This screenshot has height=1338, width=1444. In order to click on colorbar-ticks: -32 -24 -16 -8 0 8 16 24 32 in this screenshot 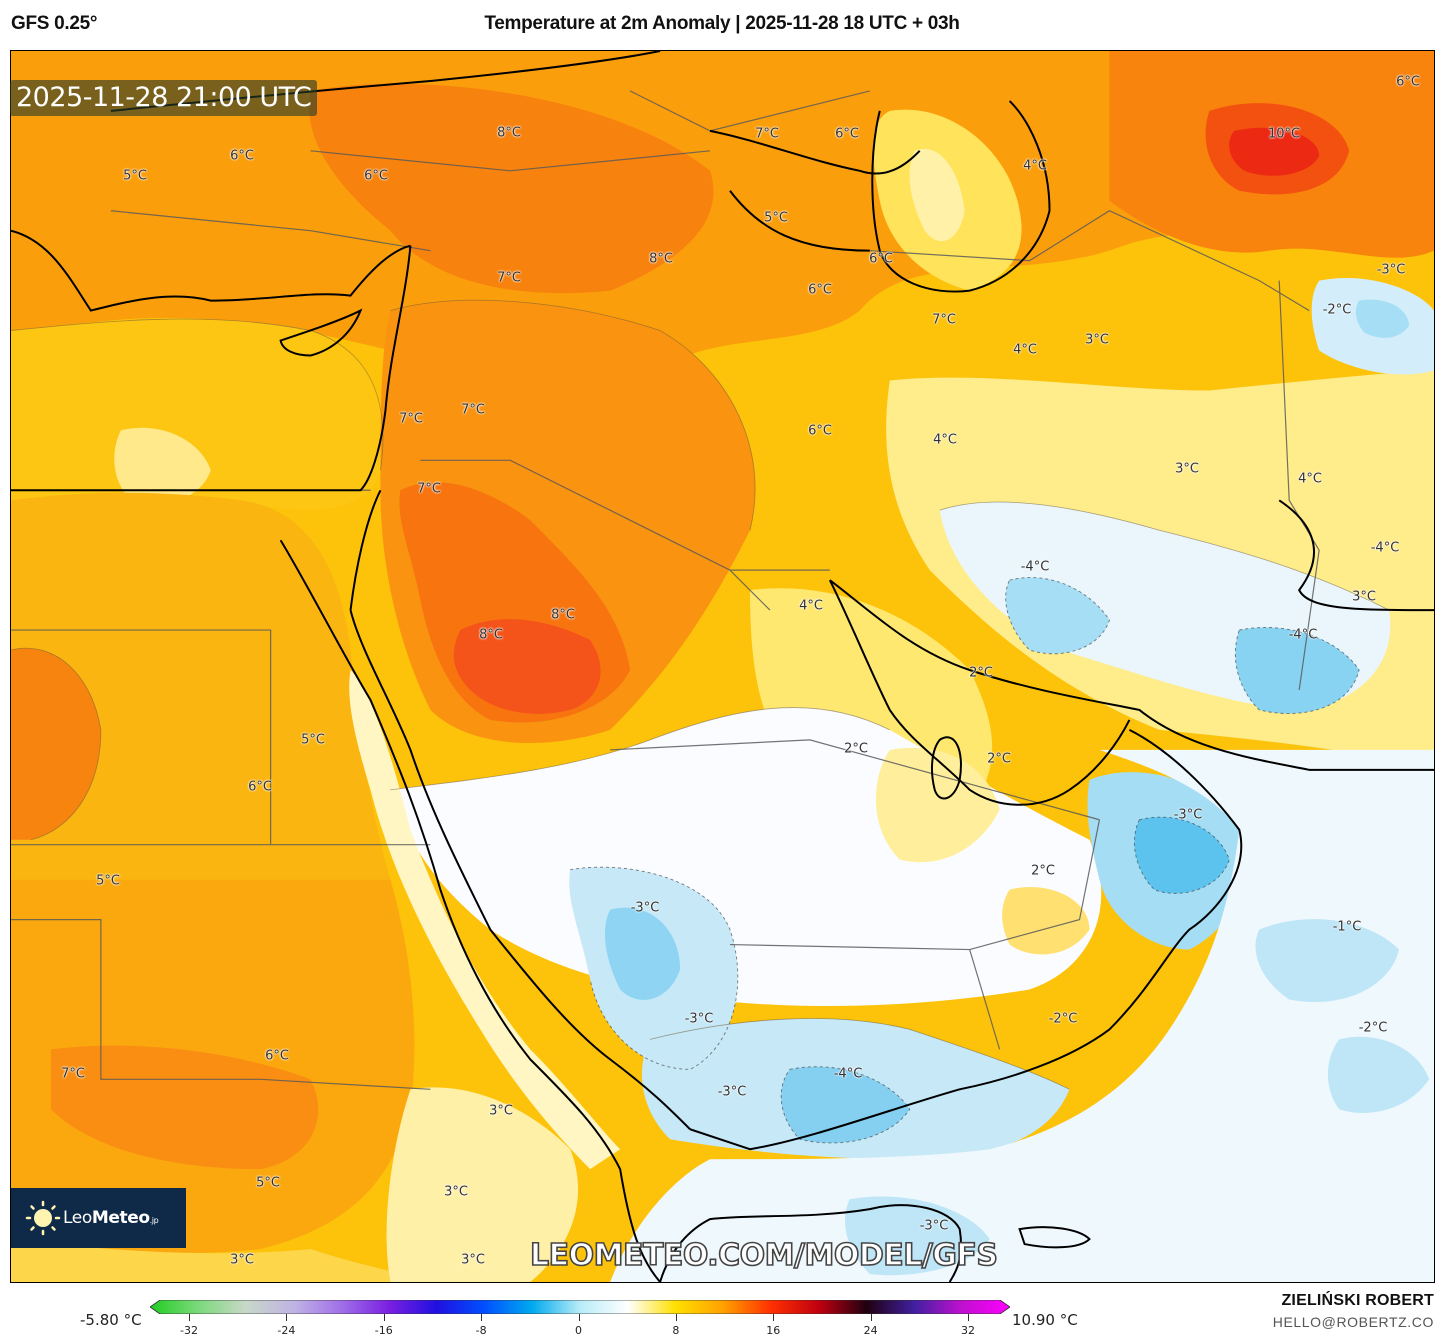, I will do `click(722, 1326)`.